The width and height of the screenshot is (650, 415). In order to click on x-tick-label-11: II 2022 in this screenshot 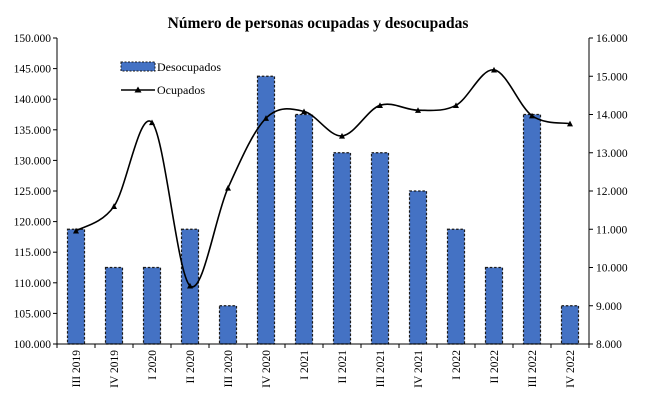, I will do `click(495, 367)`.